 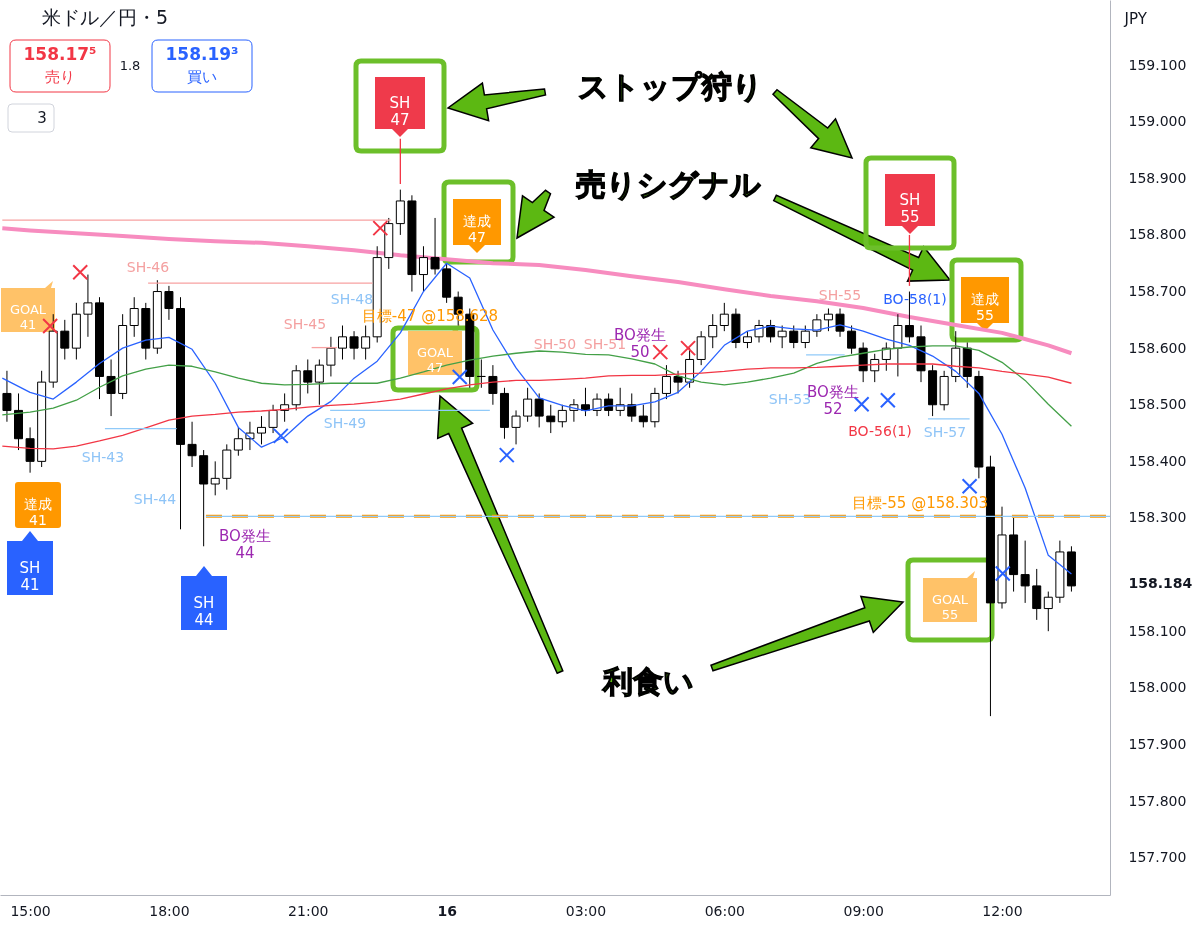 What do you see at coordinates (586, 910) in the screenshot?
I see `x-tick-label: 03:00` at bounding box center [586, 910].